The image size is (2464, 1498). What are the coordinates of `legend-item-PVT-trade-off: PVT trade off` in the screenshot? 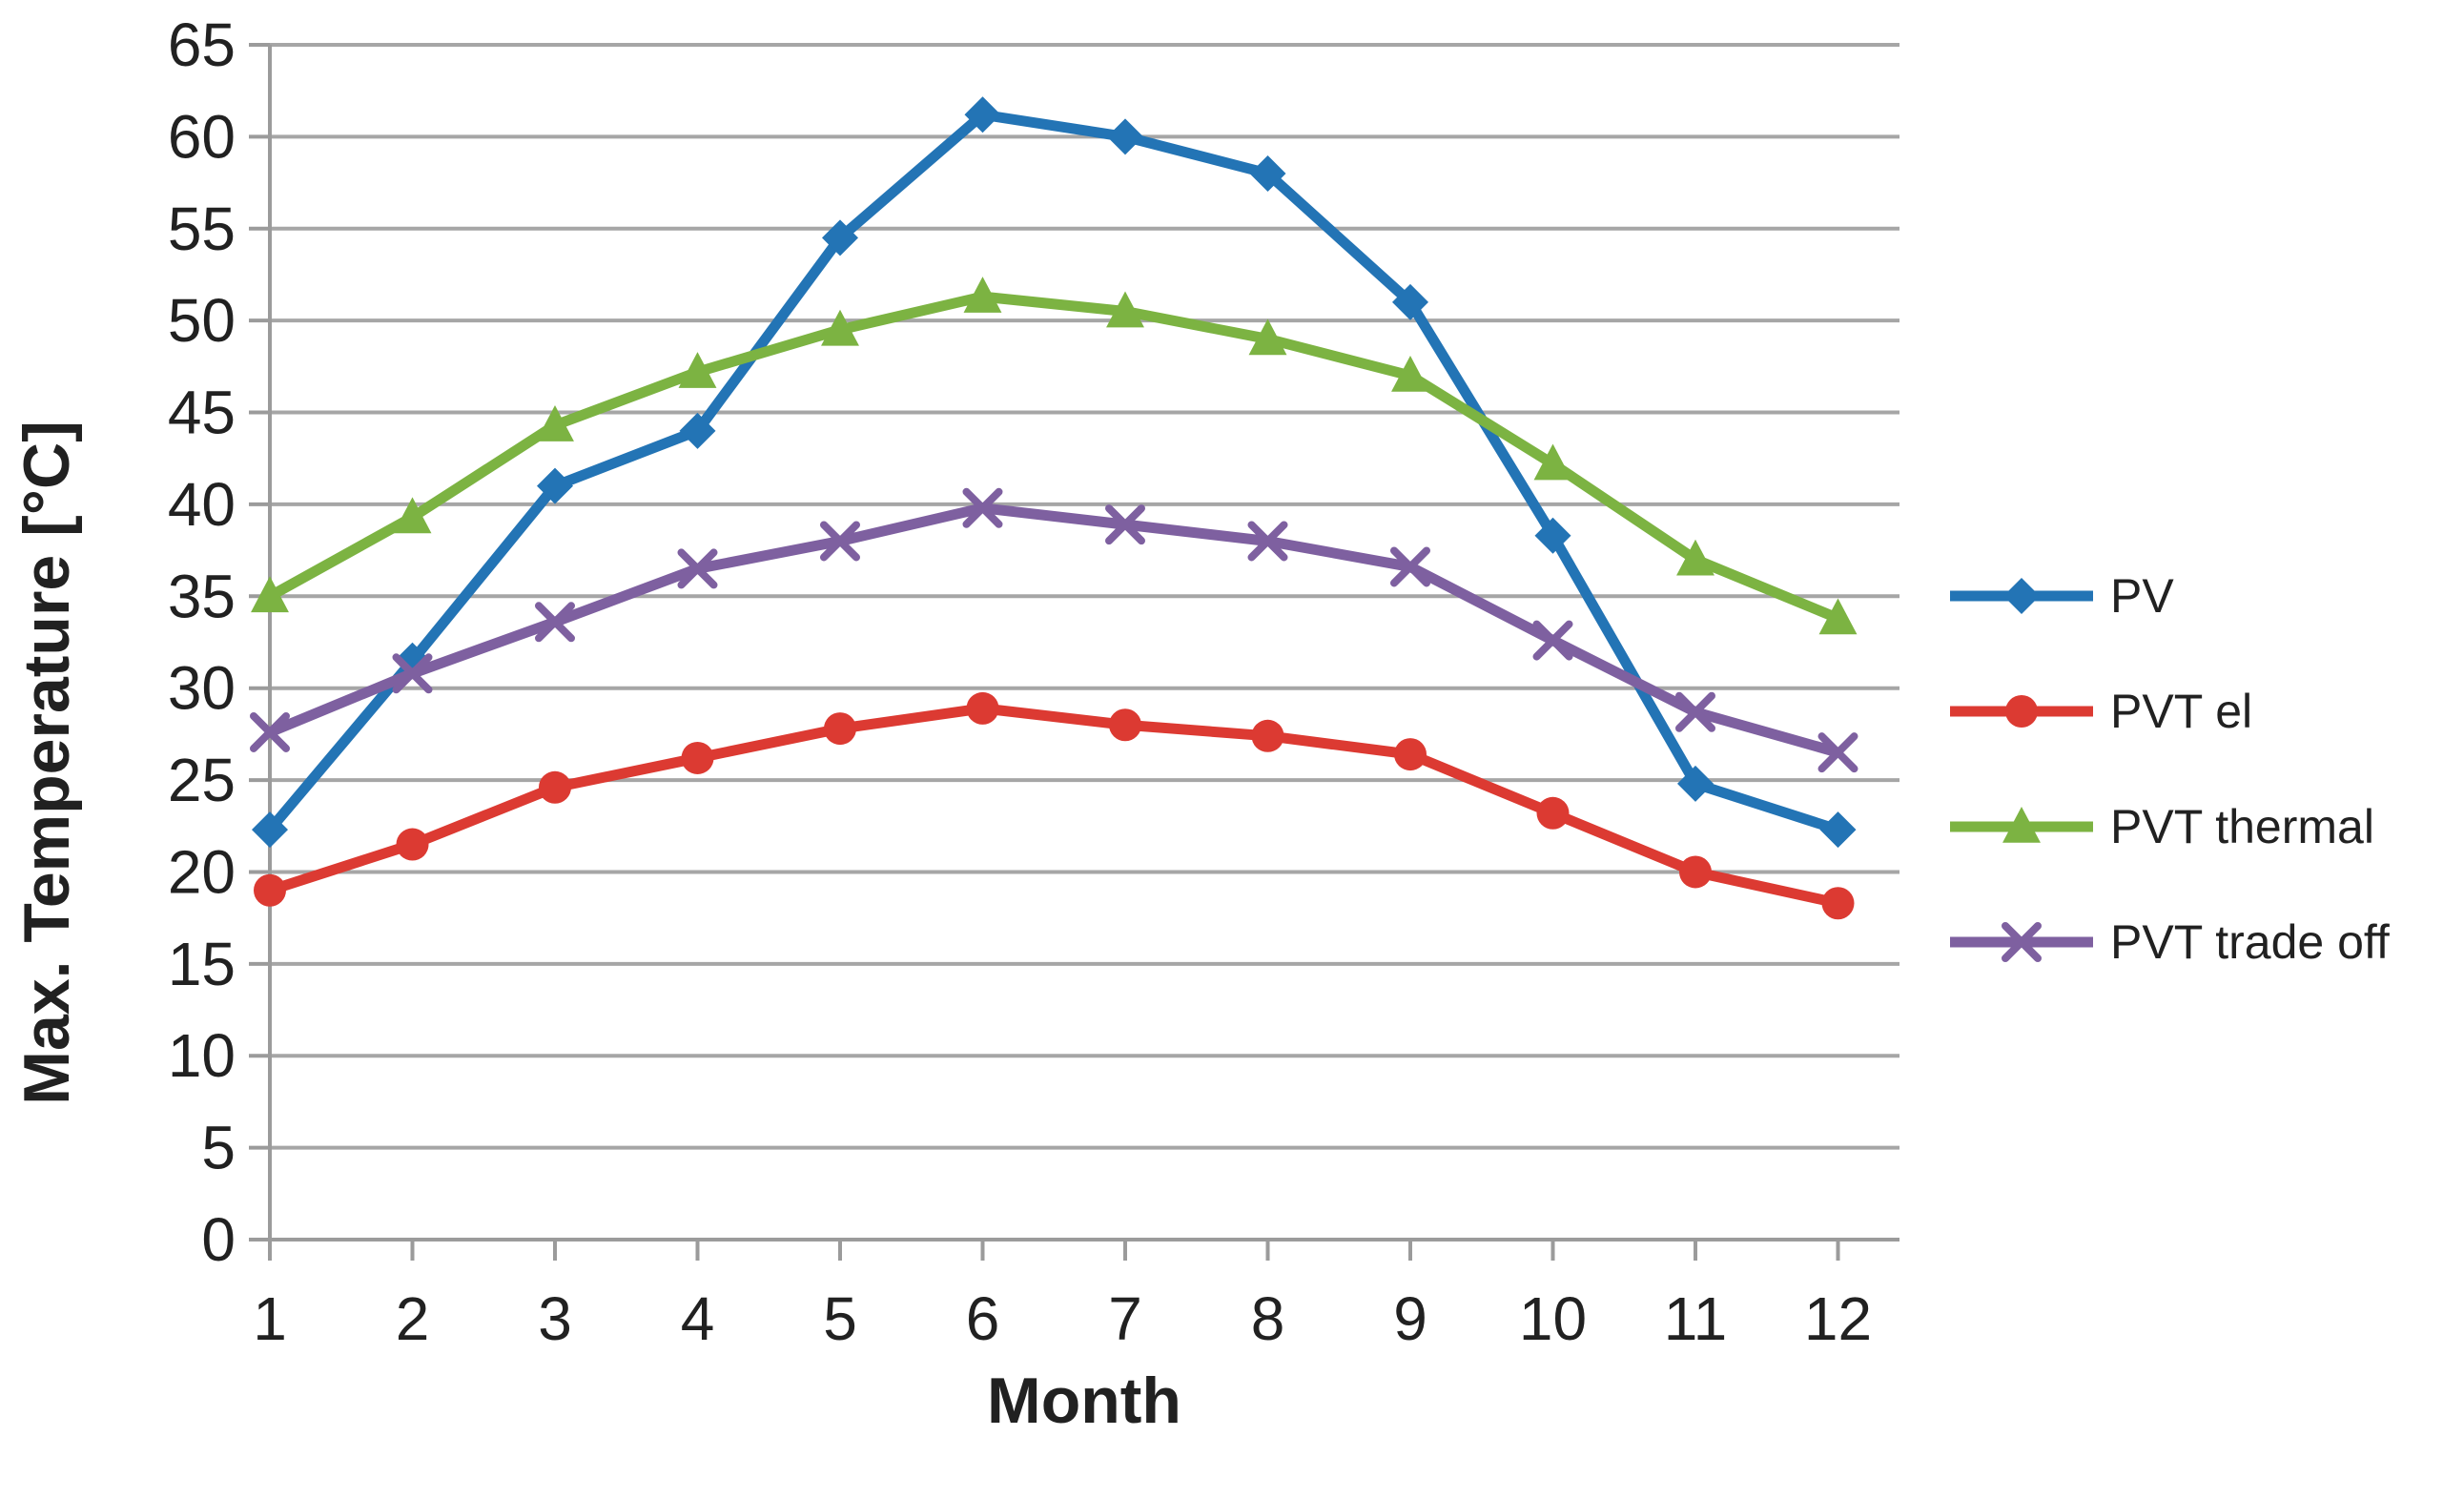 It's located at (2170, 942).